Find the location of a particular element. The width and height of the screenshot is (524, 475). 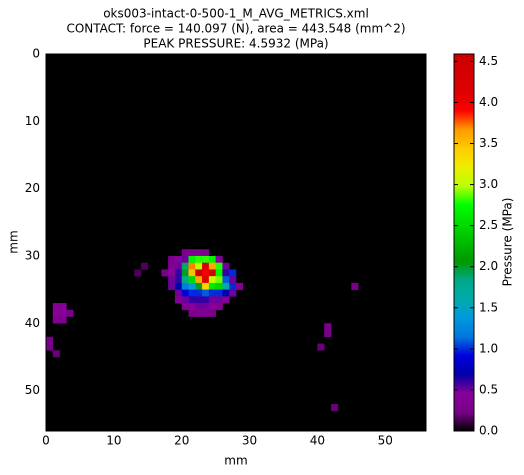

colorbar-tick-label: 0.5 is located at coordinates (488, 389).